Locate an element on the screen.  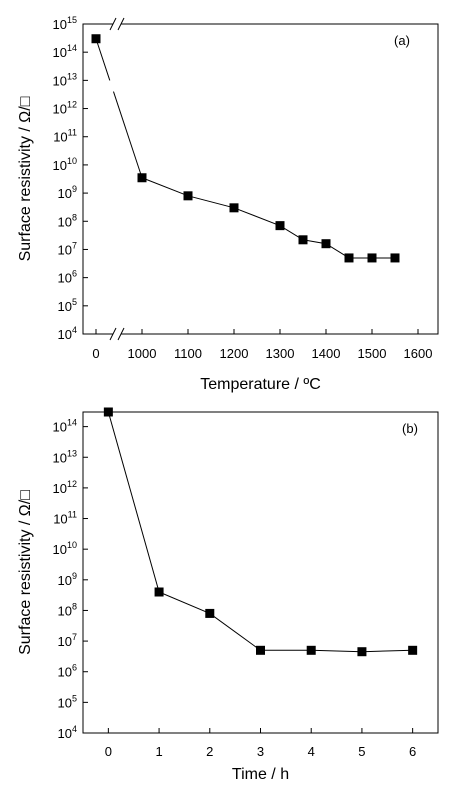
x-tick-label: 1300 is located at coordinates (280, 353).